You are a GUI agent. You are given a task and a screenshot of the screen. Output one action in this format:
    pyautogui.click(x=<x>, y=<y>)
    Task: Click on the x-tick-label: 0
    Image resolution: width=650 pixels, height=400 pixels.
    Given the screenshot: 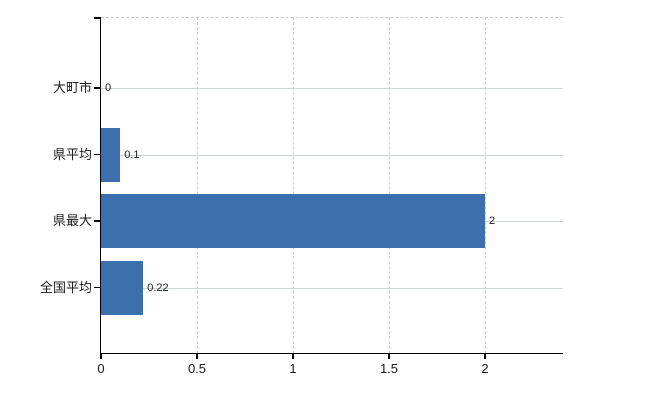 What is the action you would take?
    pyautogui.click(x=101, y=368)
    